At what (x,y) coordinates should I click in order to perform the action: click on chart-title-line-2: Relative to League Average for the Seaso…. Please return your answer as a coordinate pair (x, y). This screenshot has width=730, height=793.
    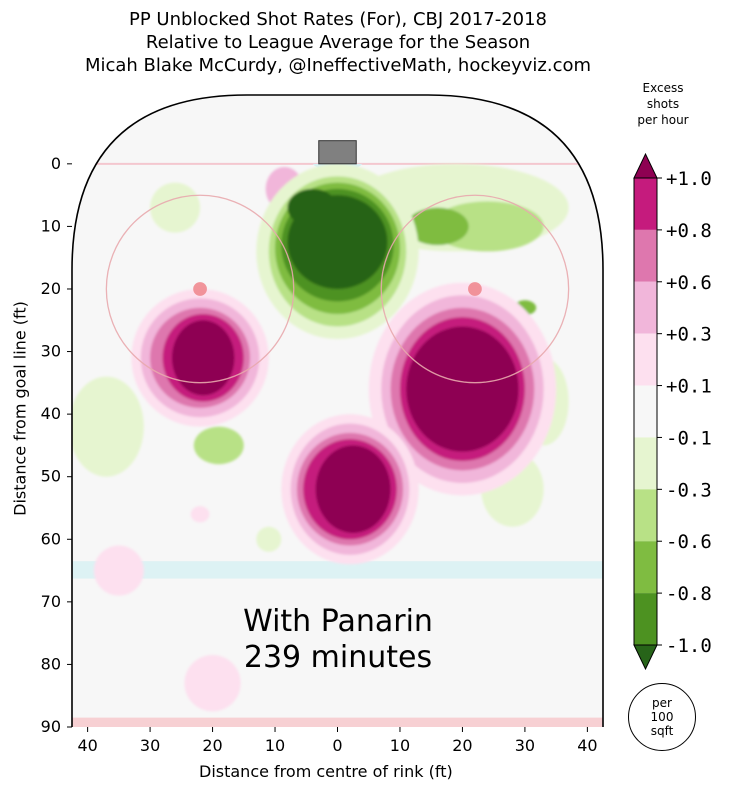
    Looking at the image, I should click on (338, 42).